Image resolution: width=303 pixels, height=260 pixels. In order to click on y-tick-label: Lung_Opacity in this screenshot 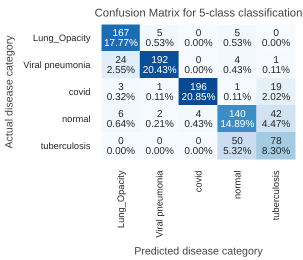, I will do `click(61, 38)`.